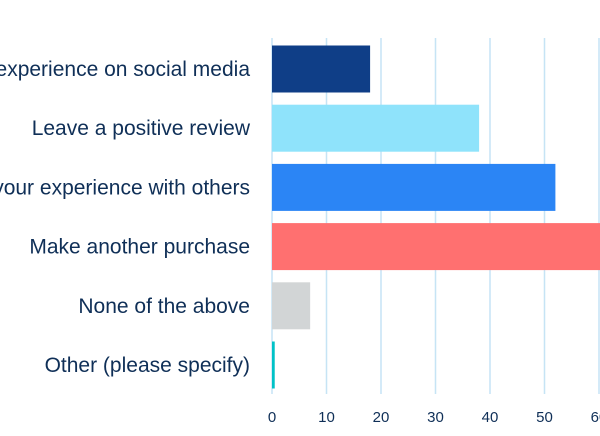 The image size is (600, 436). I want to click on category-label-1: Share your experience on social media, so click(125, 69).